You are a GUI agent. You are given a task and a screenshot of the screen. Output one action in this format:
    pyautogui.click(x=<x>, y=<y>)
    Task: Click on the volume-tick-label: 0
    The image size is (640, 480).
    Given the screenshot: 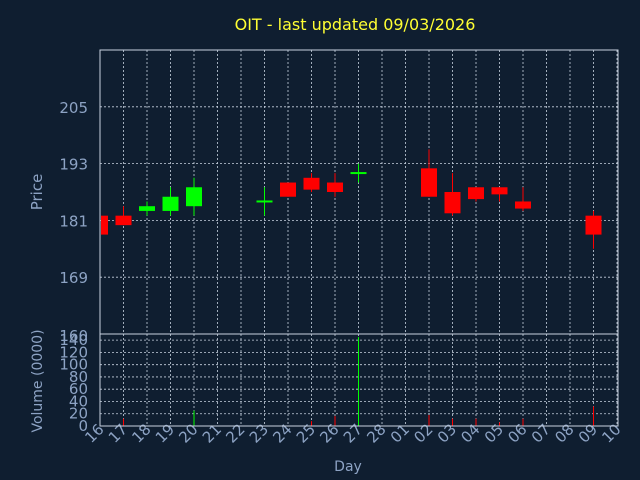 What is the action you would take?
    pyautogui.click(x=83, y=426)
    